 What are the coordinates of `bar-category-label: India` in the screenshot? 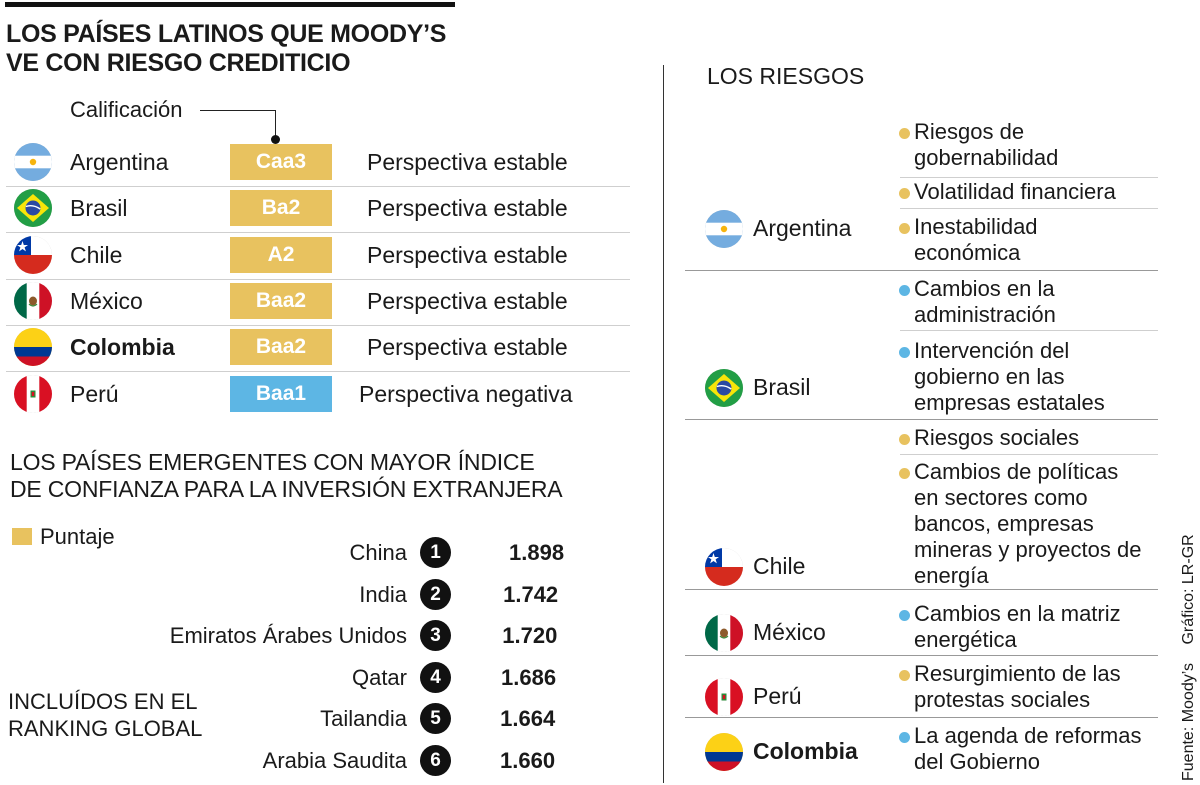 It's located at (383, 594).